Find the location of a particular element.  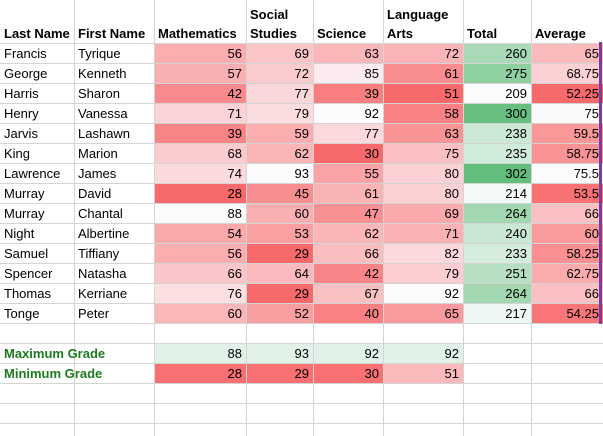

cell-science: 63 is located at coordinates (371, 53).